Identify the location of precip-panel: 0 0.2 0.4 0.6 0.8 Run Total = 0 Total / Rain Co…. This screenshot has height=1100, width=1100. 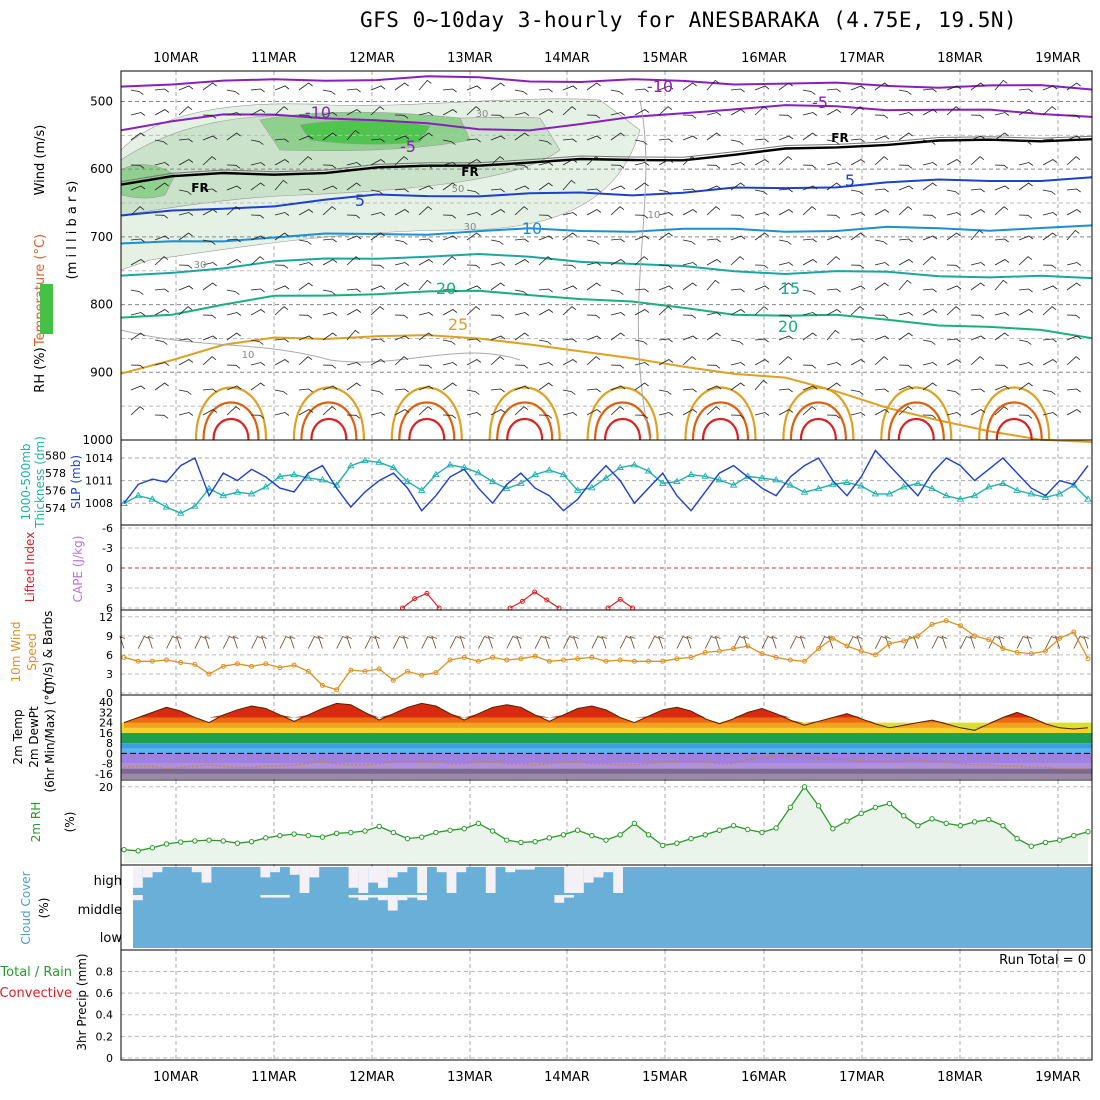
(546, 1009).